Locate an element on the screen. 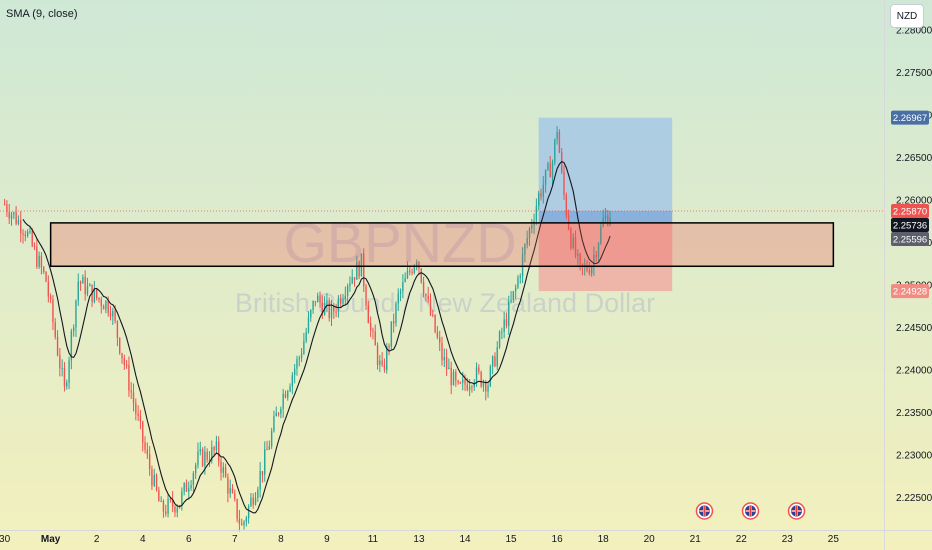  position-loss-zone is located at coordinates (605, 257).